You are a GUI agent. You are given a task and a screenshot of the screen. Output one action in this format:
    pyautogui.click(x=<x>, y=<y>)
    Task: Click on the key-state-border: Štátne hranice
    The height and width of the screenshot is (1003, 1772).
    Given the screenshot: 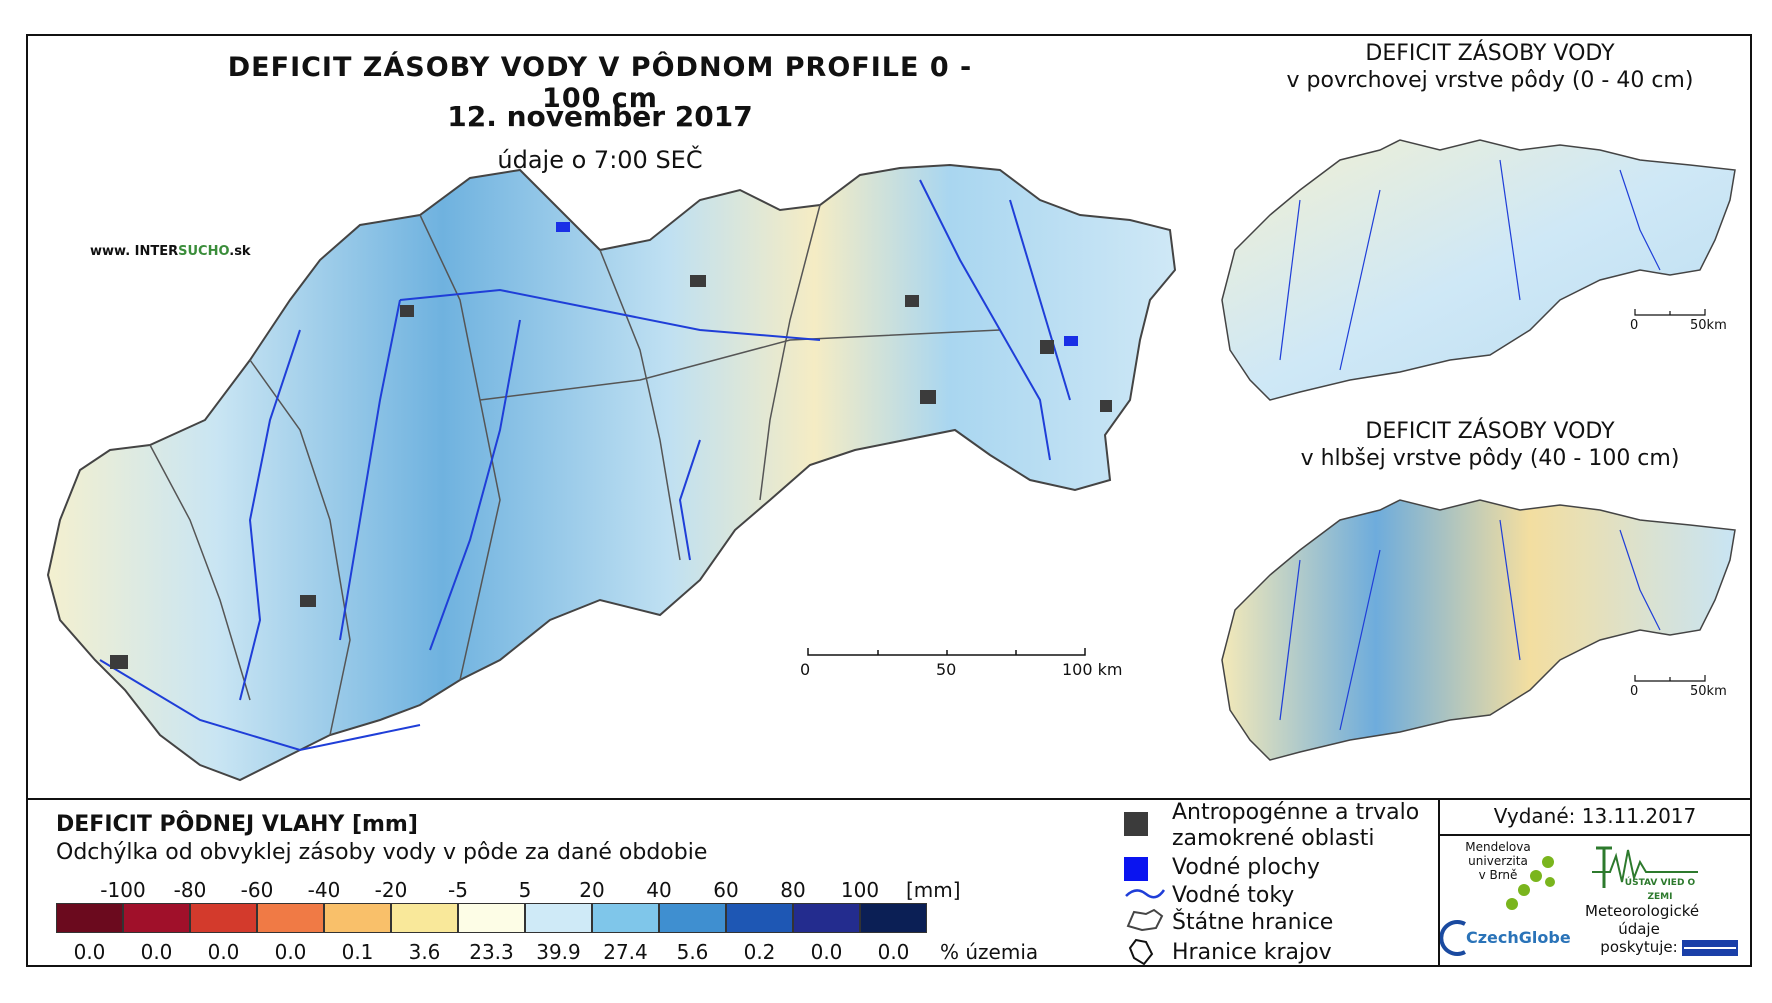 What is the action you would take?
    pyautogui.click(x=1253, y=922)
    